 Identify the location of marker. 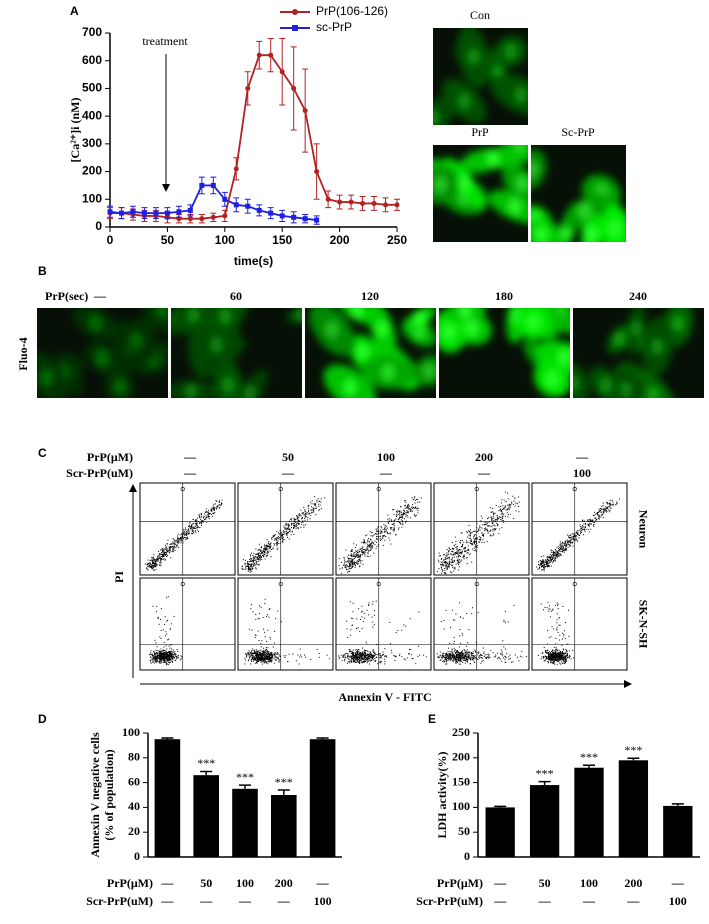
(316, 171).